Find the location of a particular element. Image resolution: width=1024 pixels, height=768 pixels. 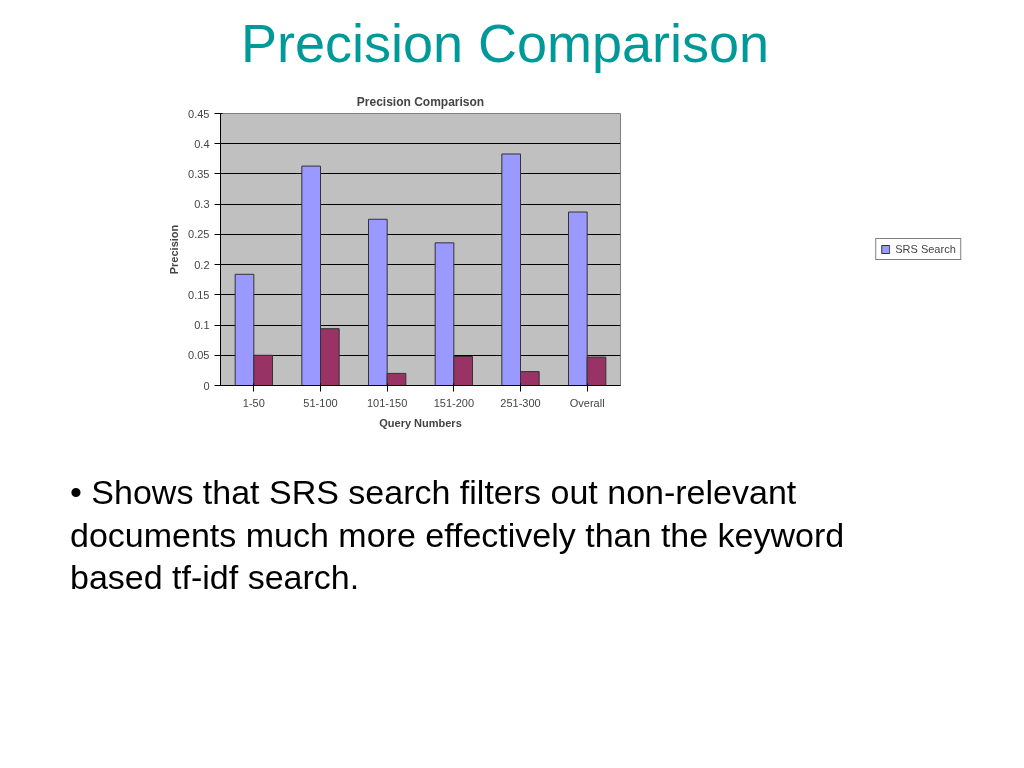

y-tick-label: 0.45 is located at coordinates (199, 113).